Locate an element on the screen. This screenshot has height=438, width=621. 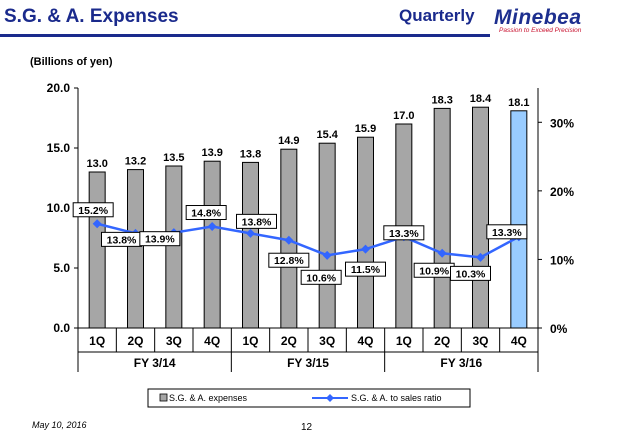
right-axis-tick-label: 10% is located at coordinates (562, 260).